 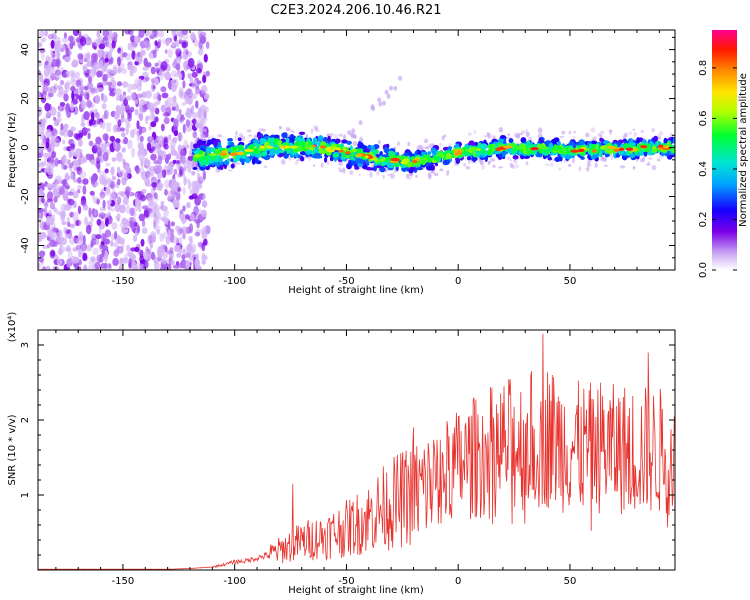 I want to click on y-tick-label: -20, so click(x=25, y=196).